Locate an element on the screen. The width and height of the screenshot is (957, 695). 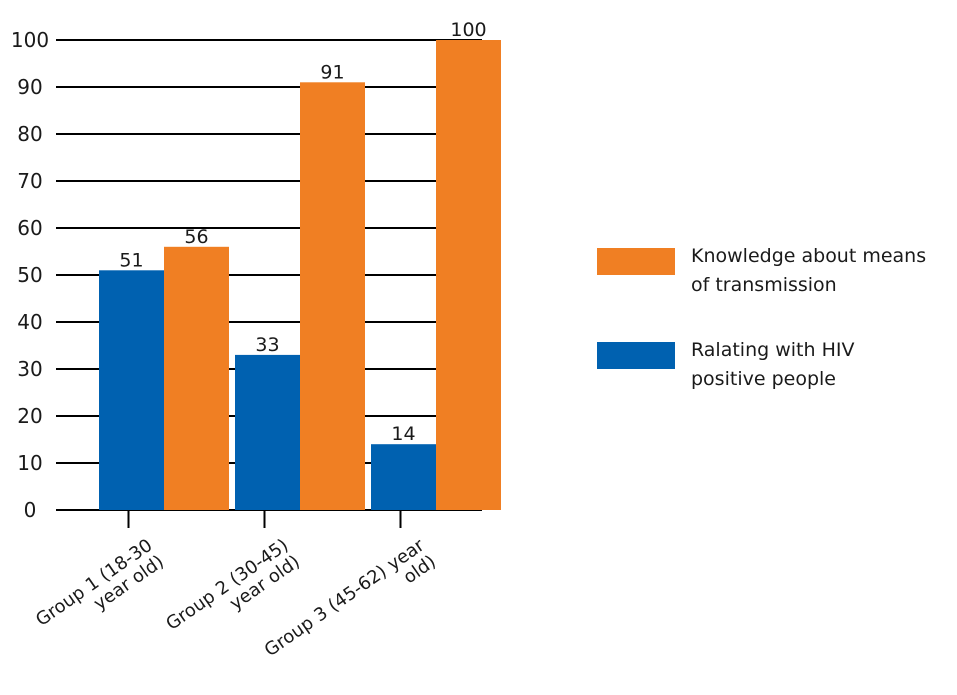
y-tick-label-80: 80 is located at coordinates (29, 134).